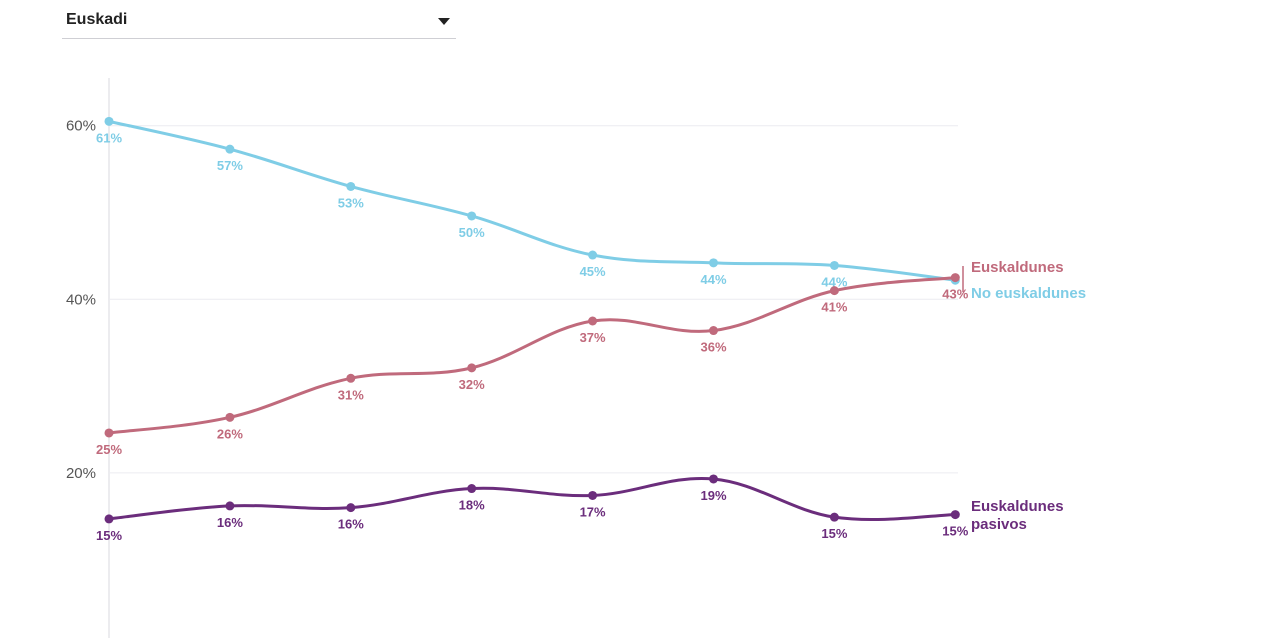 Image resolution: width=1280 pixels, height=638 pixels. What do you see at coordinates (351, 202) in the screenshot?
I see `no-euskaldunes-data-label: 53%` at bounding box center [351, 202].